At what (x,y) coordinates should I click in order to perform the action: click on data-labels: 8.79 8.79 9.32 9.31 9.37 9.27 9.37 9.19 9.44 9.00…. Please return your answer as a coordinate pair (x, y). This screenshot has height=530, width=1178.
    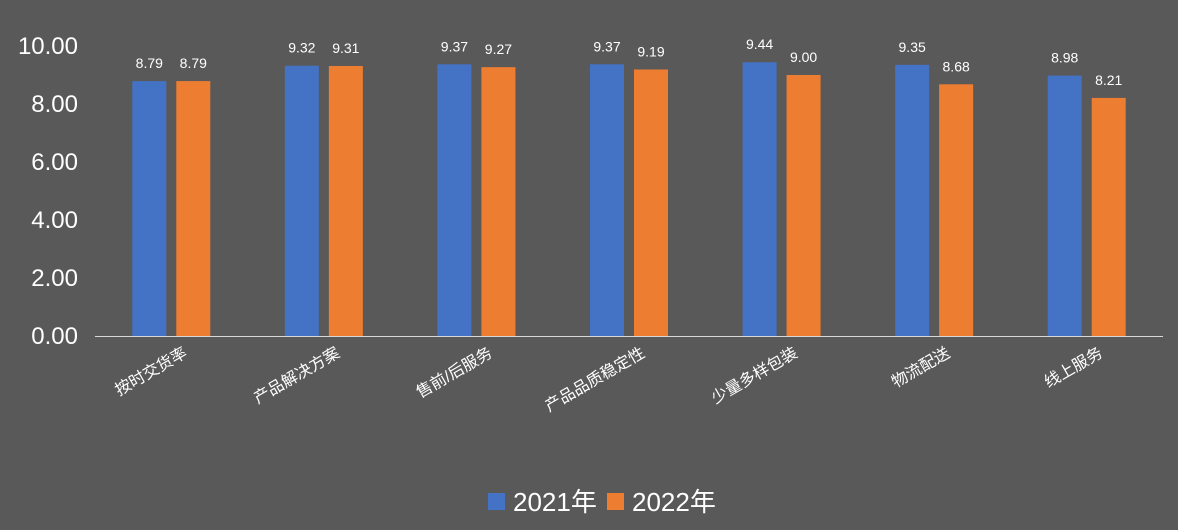
    Looking at the image, I should click on (629, 62).